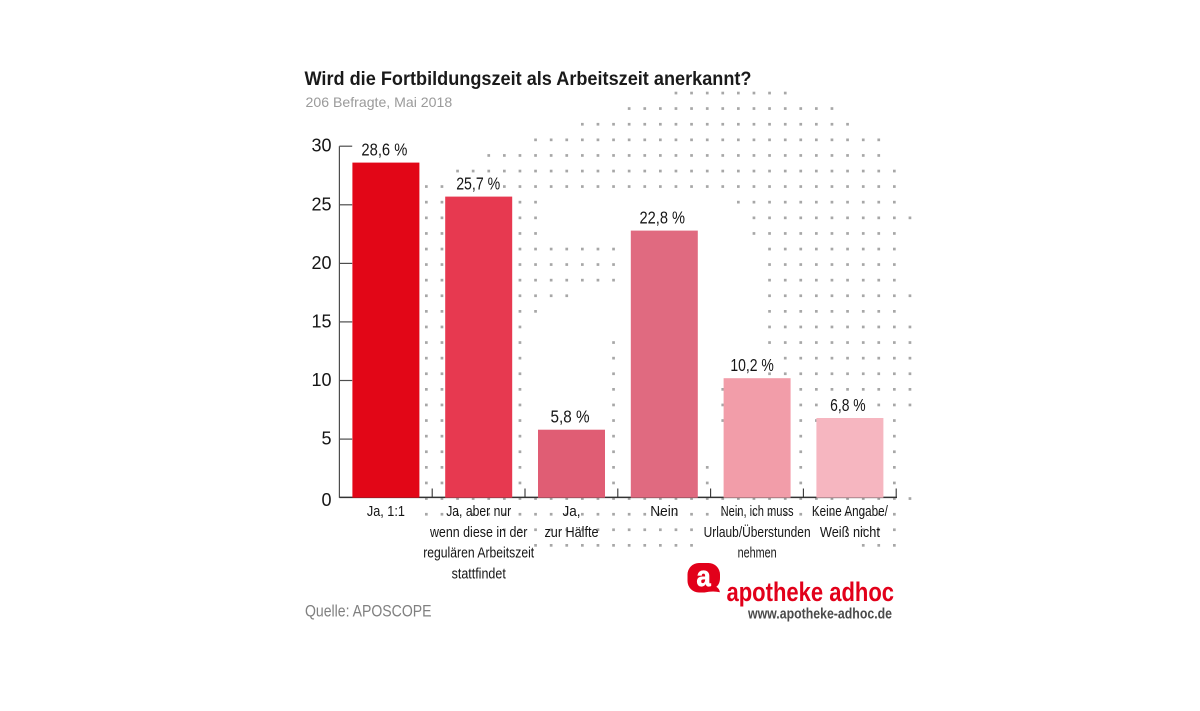  Describe the element at coordinates (757, 532) in the screenshot. I see `svg-text: Urlaub/Überstunden` at that location.